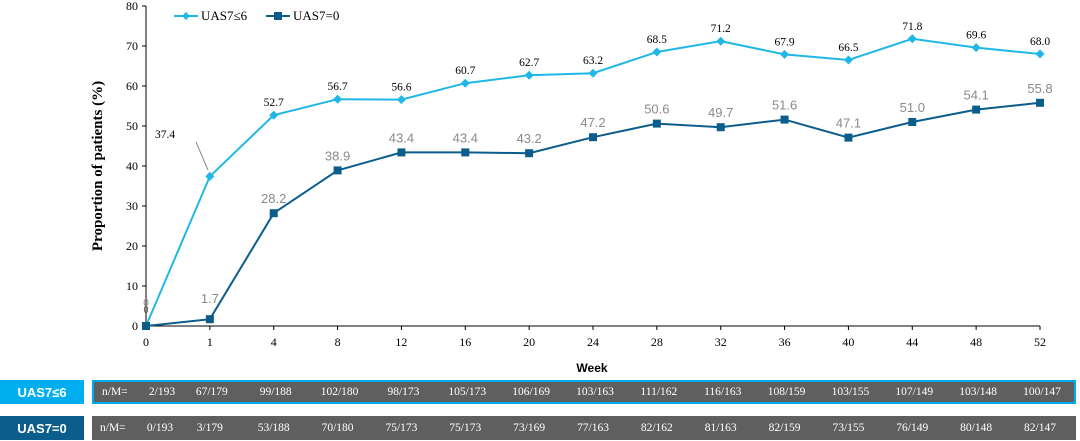 The image size is (1080, 441). What do you see at coordinates (337, 155) in the screenshot?
I see `data-label-uas7-eq-0: 38.9` at bounding box center [337, 155].